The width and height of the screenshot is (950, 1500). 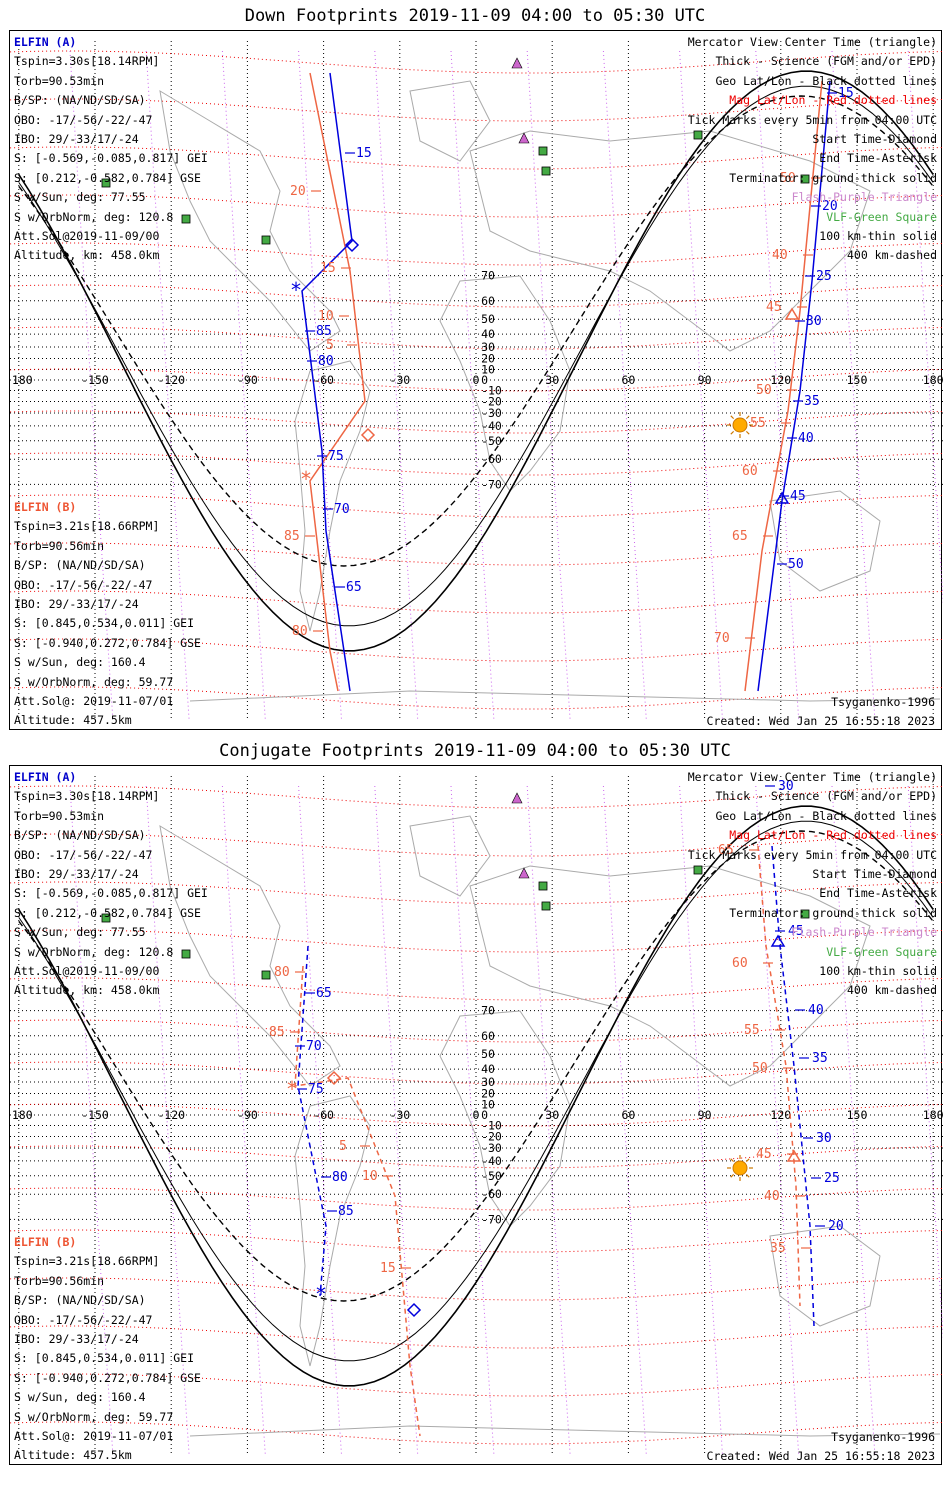 I want to click on elfin-b-info-line: Tspin=3.21s[18.66RPM], so click(x=87, y=1261).